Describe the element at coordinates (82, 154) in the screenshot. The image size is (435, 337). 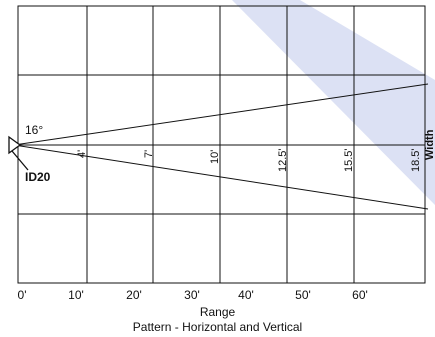
I see `width-value-1: 4'` at that location.